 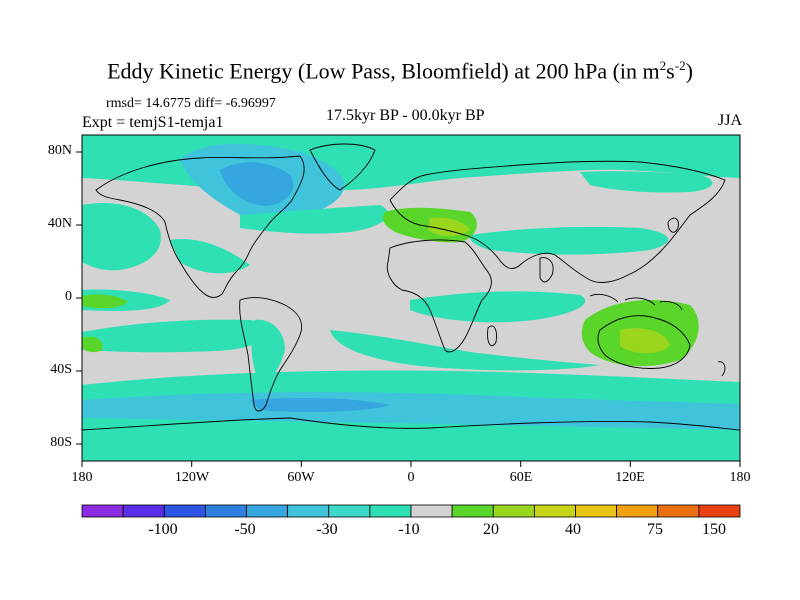 What do you see at coordinates (61, 442) in the screenshot?
I see `lat-label: 80S` at bounding box center [61, 442].